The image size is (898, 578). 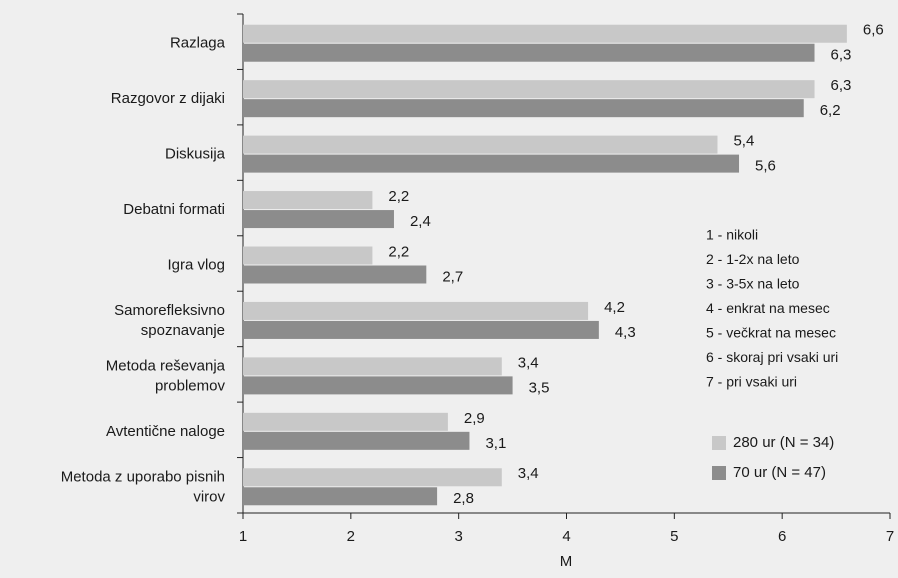 I want to click on category-label: Razlaga, so click(x=198, y=43).